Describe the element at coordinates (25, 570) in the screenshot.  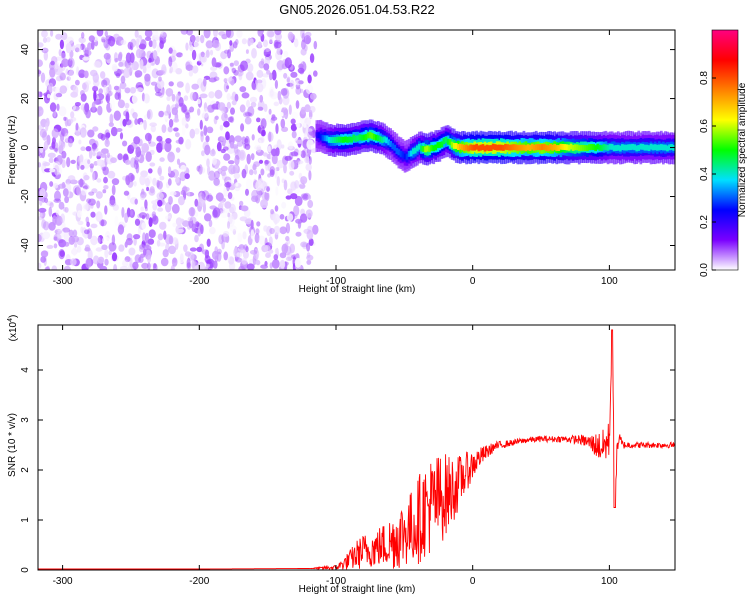
I see `y-tick-label: 0` at that location.